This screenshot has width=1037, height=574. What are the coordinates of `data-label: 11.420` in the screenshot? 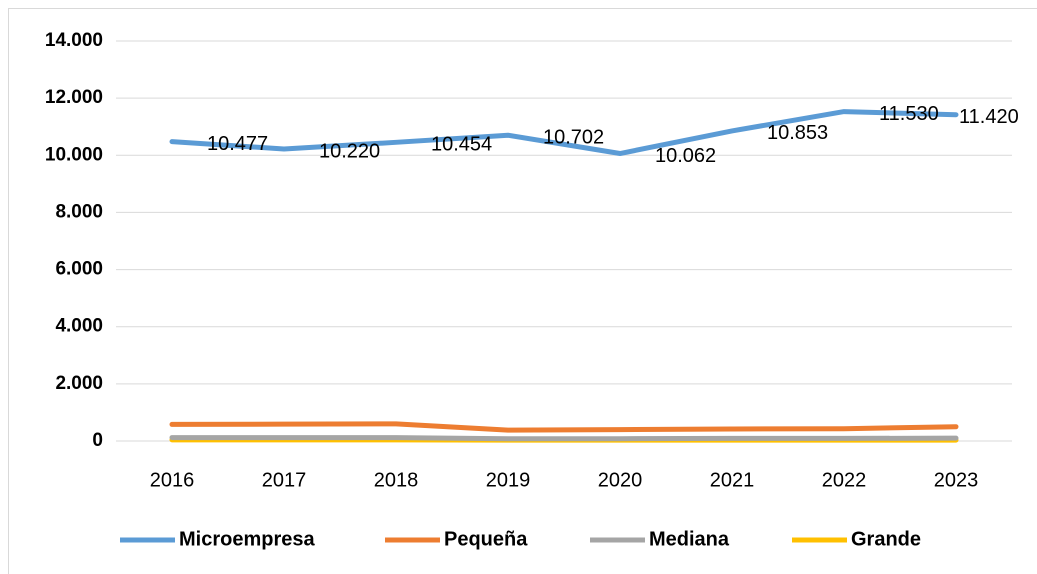 It's located at (989, 117).